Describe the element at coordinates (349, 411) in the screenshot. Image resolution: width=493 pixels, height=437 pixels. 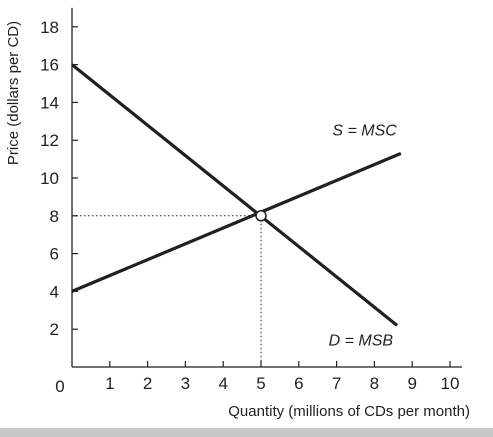
I see `x-axis-title: Quantity (millions of CDs per month)` at that location.